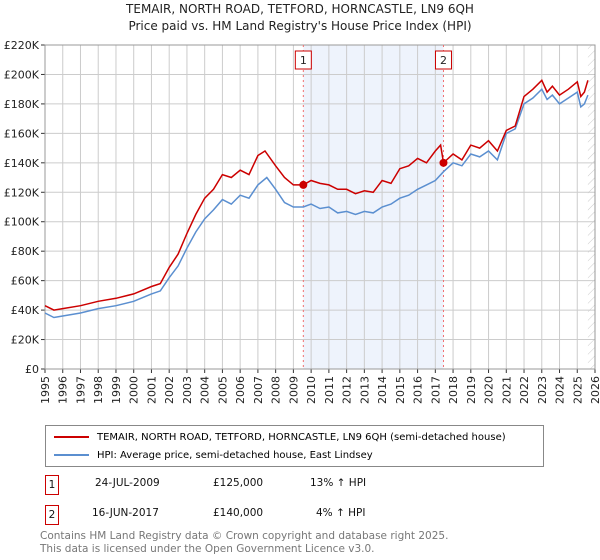  Describe the element at coordinates (98, 390) in the screenshot. I see `x-tick-label: 1998` at that location.